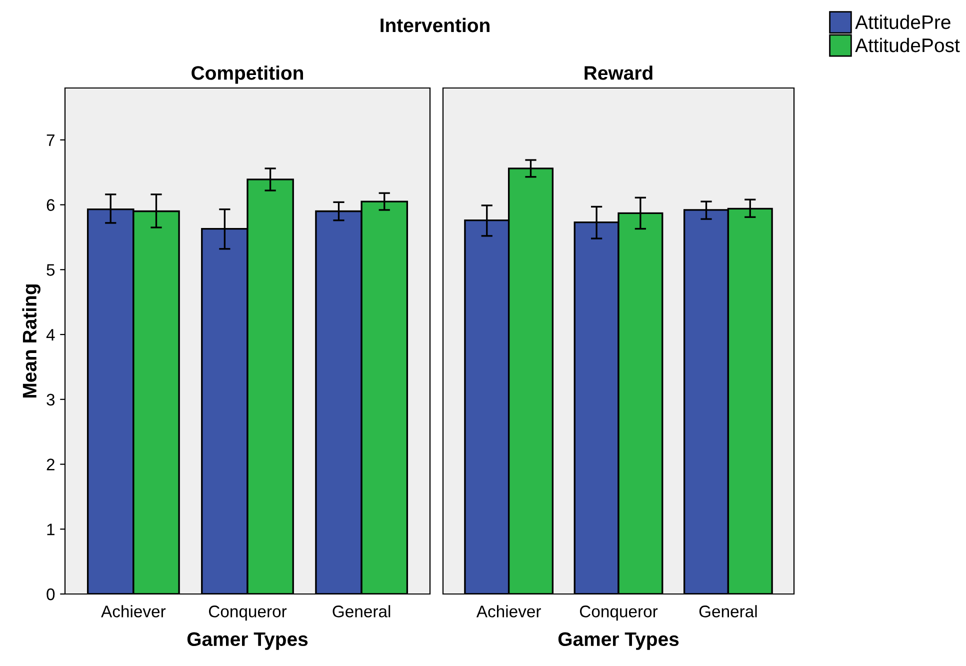 The width and height of the screenshot is (966, 666). I want to click on y-tick-label: 7, so click(50, 140).